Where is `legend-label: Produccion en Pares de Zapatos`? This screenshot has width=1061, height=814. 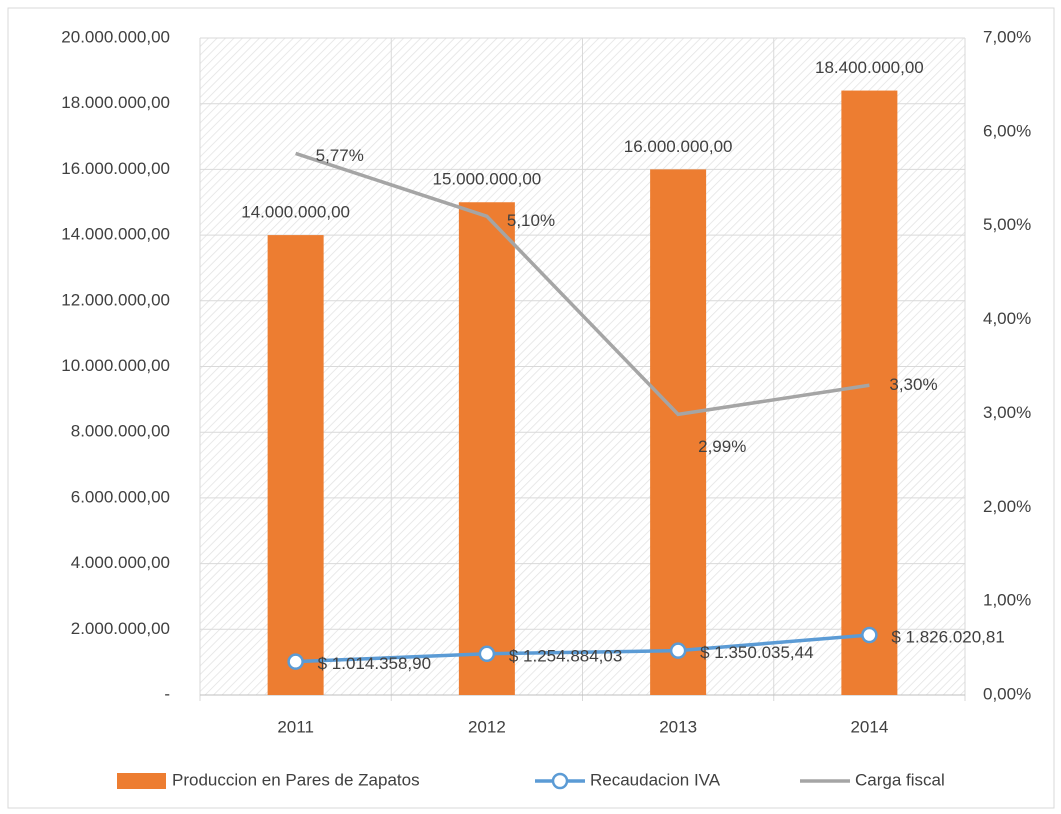
legend-label: Produccion en Pares de Zapatos is located at coordinates (296, 779).